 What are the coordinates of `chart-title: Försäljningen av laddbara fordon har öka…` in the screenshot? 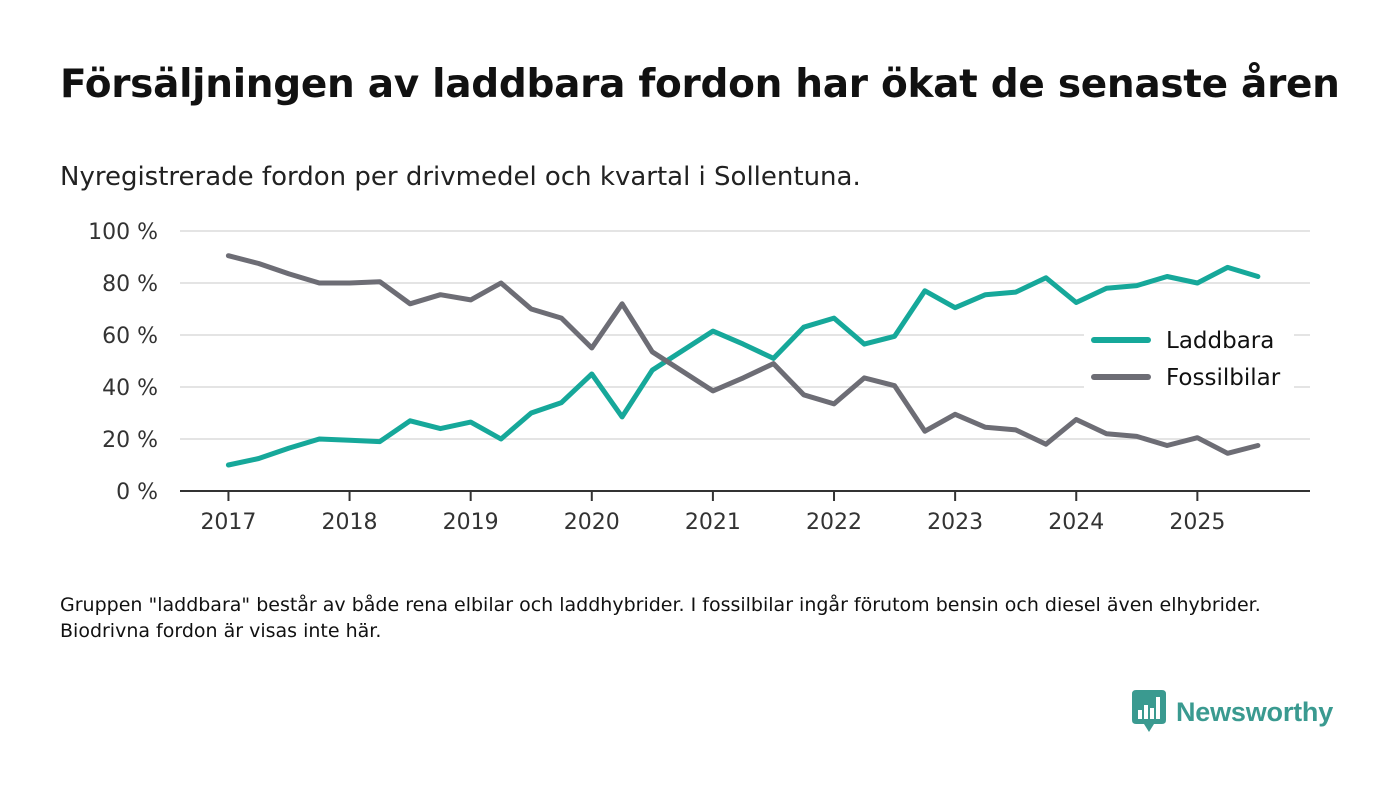 It's located at (700, 84).